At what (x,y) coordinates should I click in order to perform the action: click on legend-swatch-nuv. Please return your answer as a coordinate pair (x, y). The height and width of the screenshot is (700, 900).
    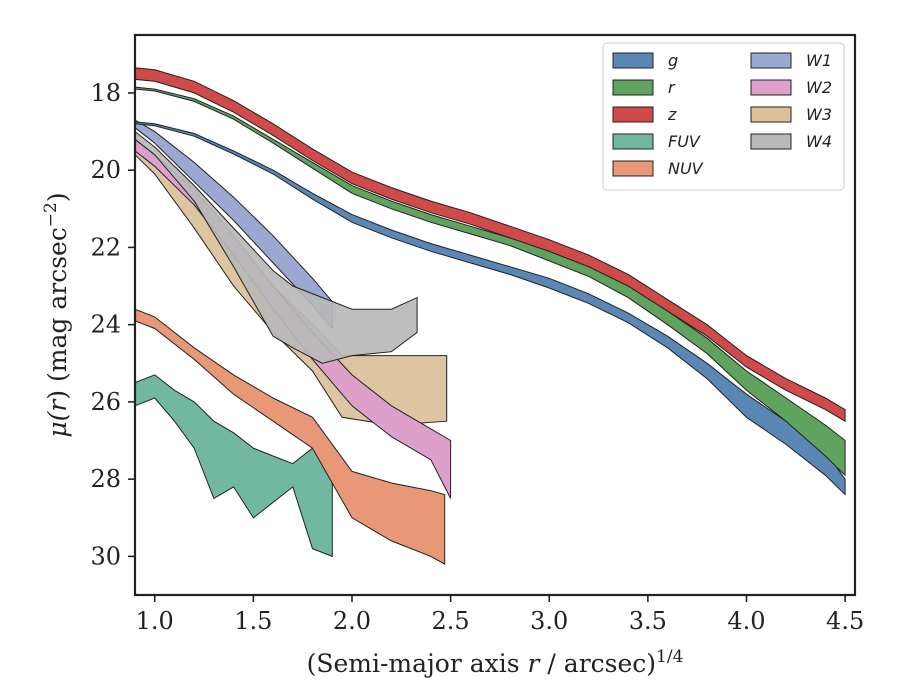
    Looking at the image, I should click on (633, 168).